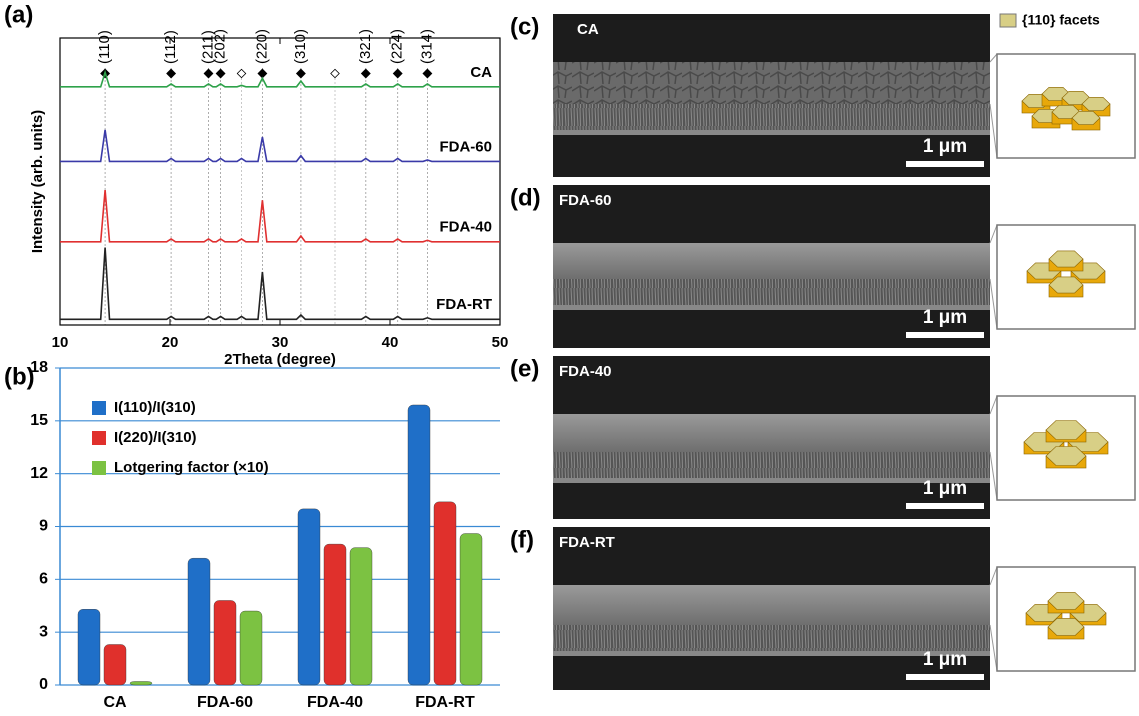 This screenshot has width=1139, height=716. I want to click on x-tick-label: 10, so click(60, 342).